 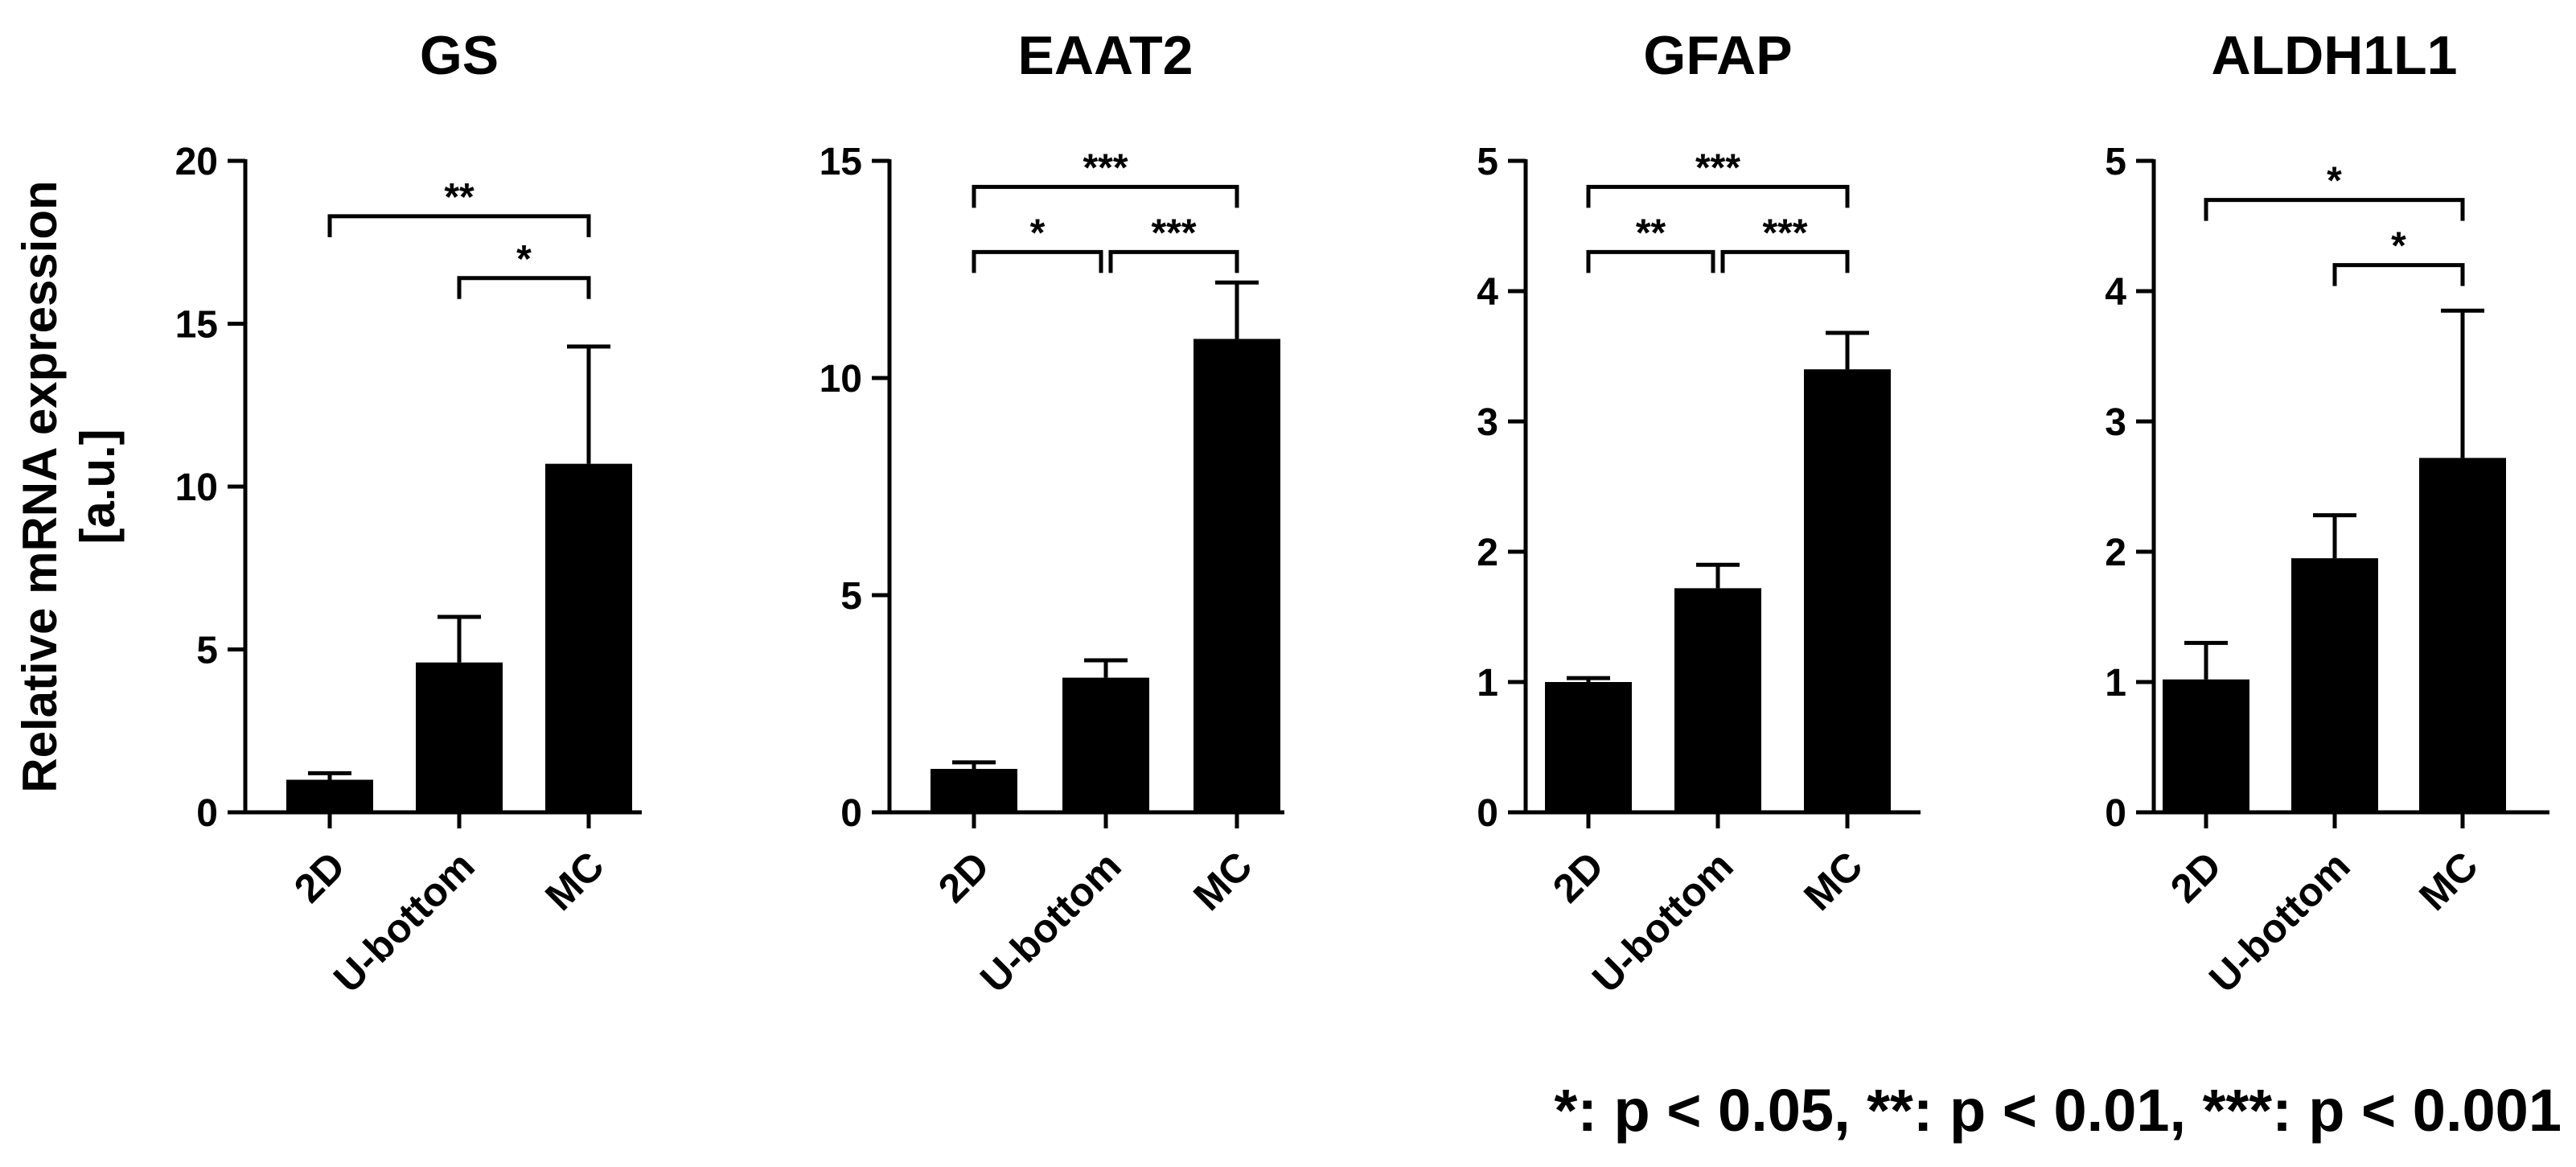 What do you see at coordinates (1487, 553) in the screenshot?
I see `panel-3-y-tick-label: 2` at bounding box center [1487, 553].